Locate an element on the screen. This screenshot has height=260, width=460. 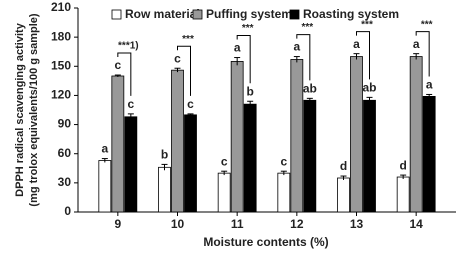
y-tick-label: 30 is located at coordinates (65, 182).